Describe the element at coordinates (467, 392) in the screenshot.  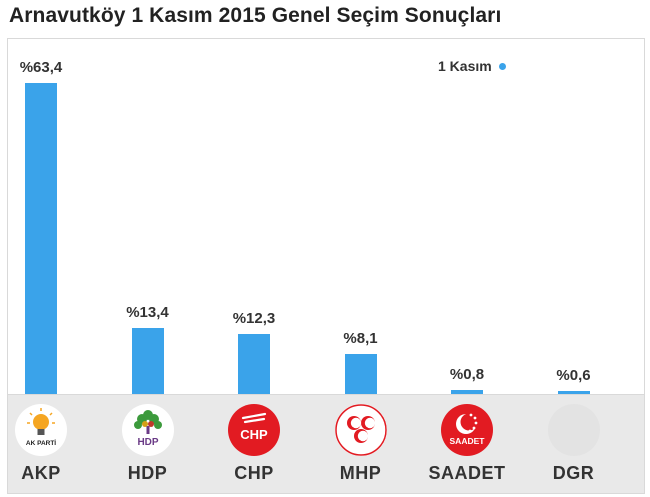
I see `bar-saadet` at that location.